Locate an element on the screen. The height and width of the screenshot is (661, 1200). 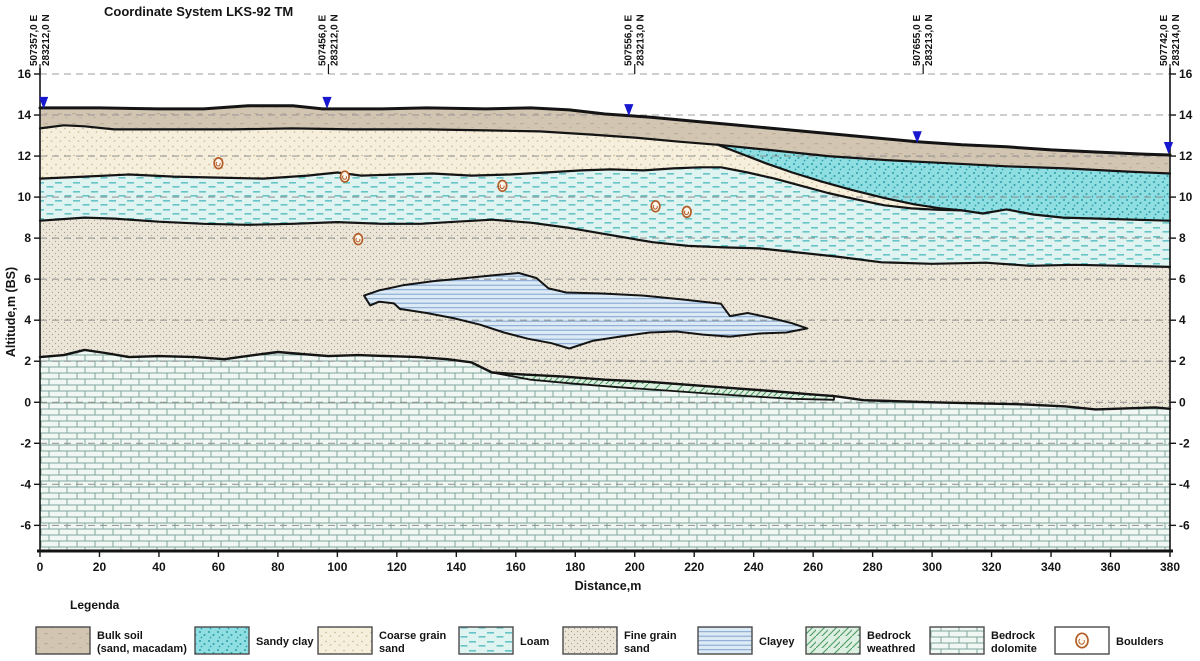
borehole-label-0: 507357,0 E 283212,0 N is located at coordinates (40, 40).